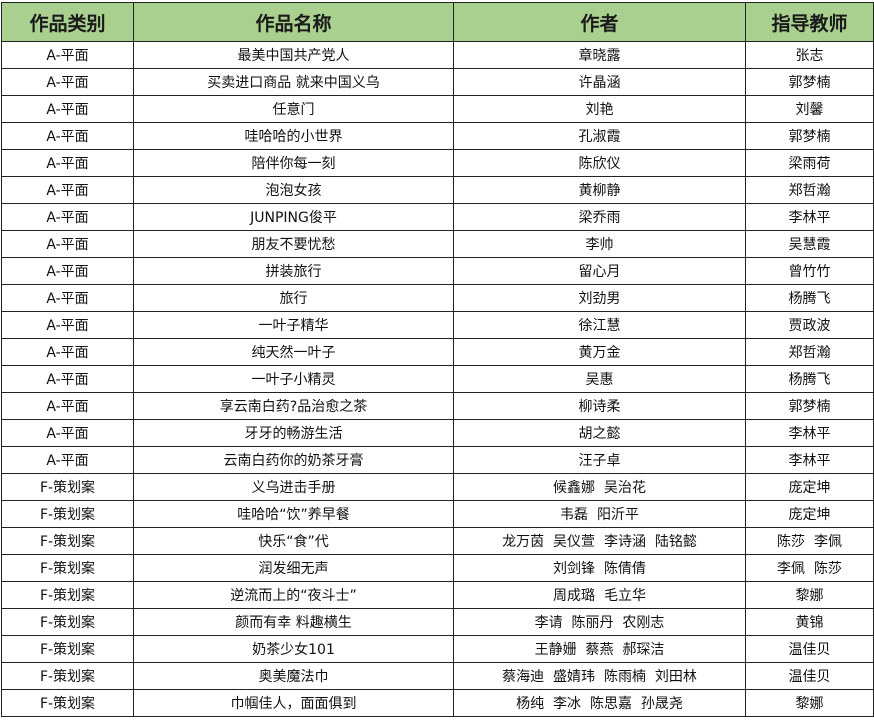 The image size is (874, 724). I want to click on cell-author: 龙万茵 吴仪萱 李诗涵 陆铭懿, so click(599, 541).